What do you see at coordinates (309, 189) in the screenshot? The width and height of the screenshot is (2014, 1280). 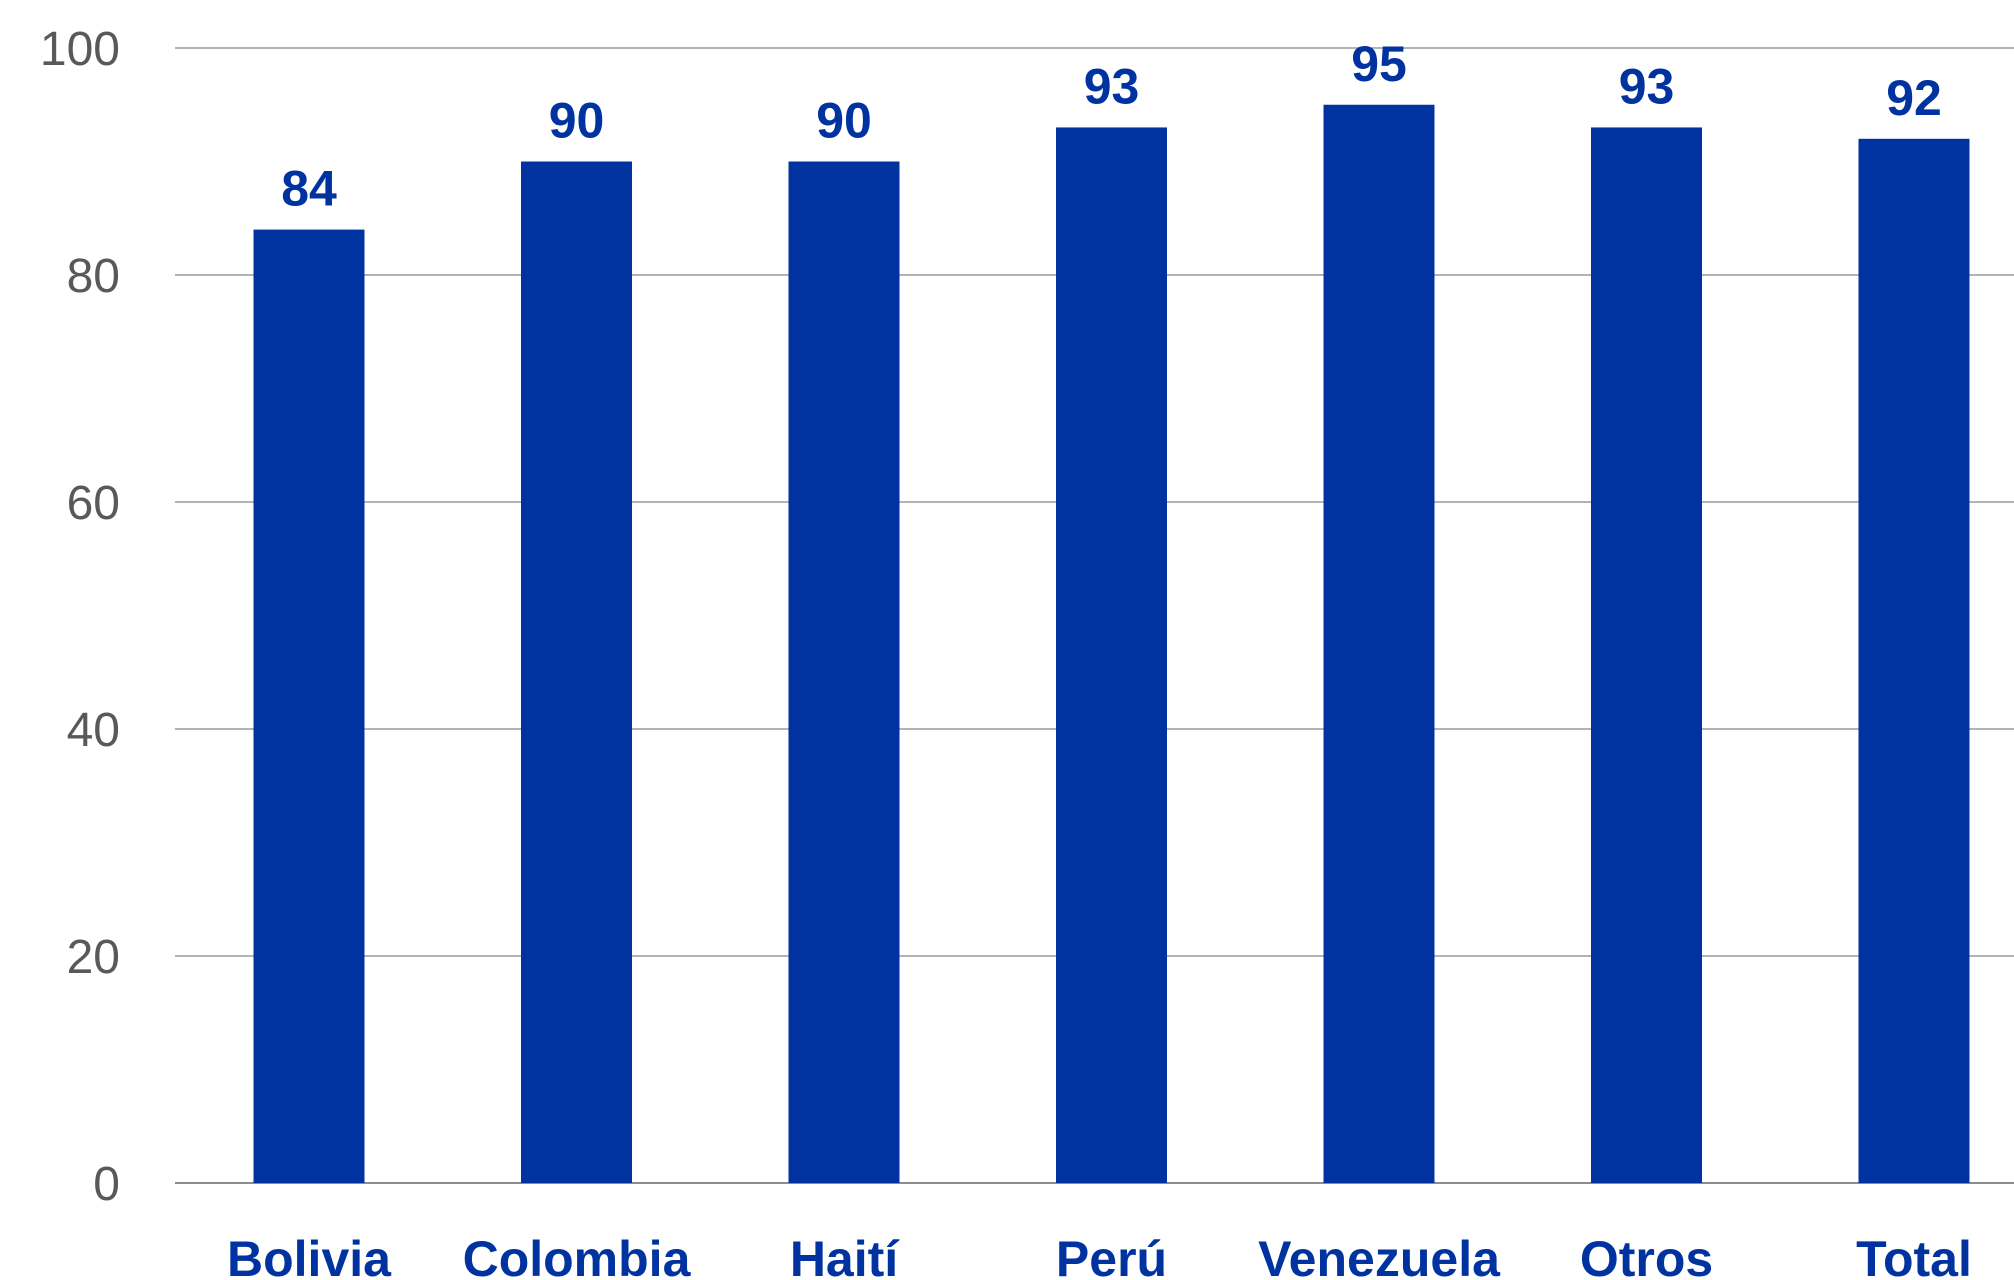 I see `data-label: 84` at bounding box center [309, 189].